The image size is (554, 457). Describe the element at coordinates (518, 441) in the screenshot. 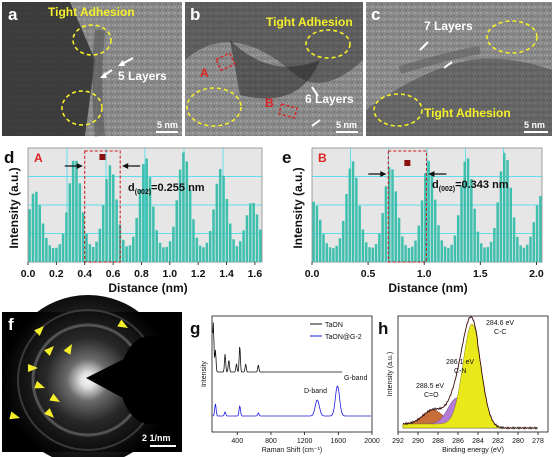

I see `tick-label: 280` at that location.